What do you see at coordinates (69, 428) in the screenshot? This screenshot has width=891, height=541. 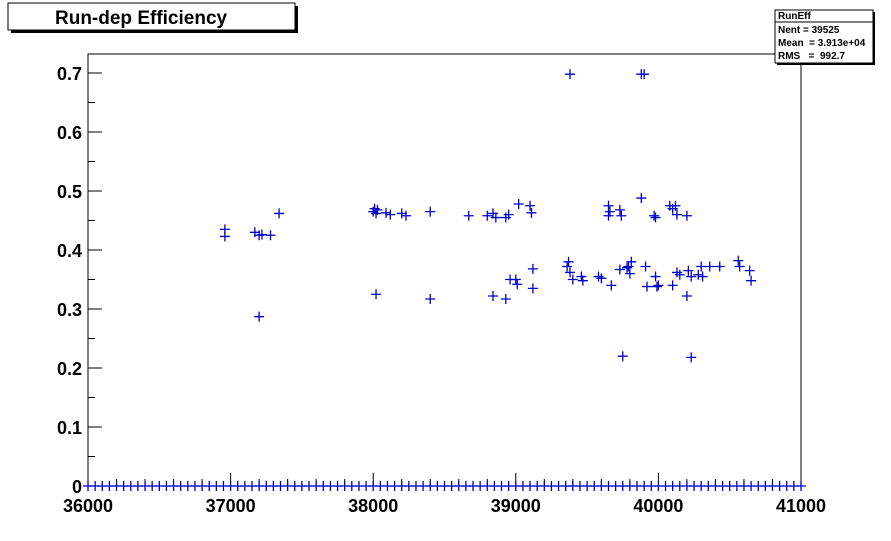 I see `y-tick-label: 0.1` at bounding box center [69, 428].